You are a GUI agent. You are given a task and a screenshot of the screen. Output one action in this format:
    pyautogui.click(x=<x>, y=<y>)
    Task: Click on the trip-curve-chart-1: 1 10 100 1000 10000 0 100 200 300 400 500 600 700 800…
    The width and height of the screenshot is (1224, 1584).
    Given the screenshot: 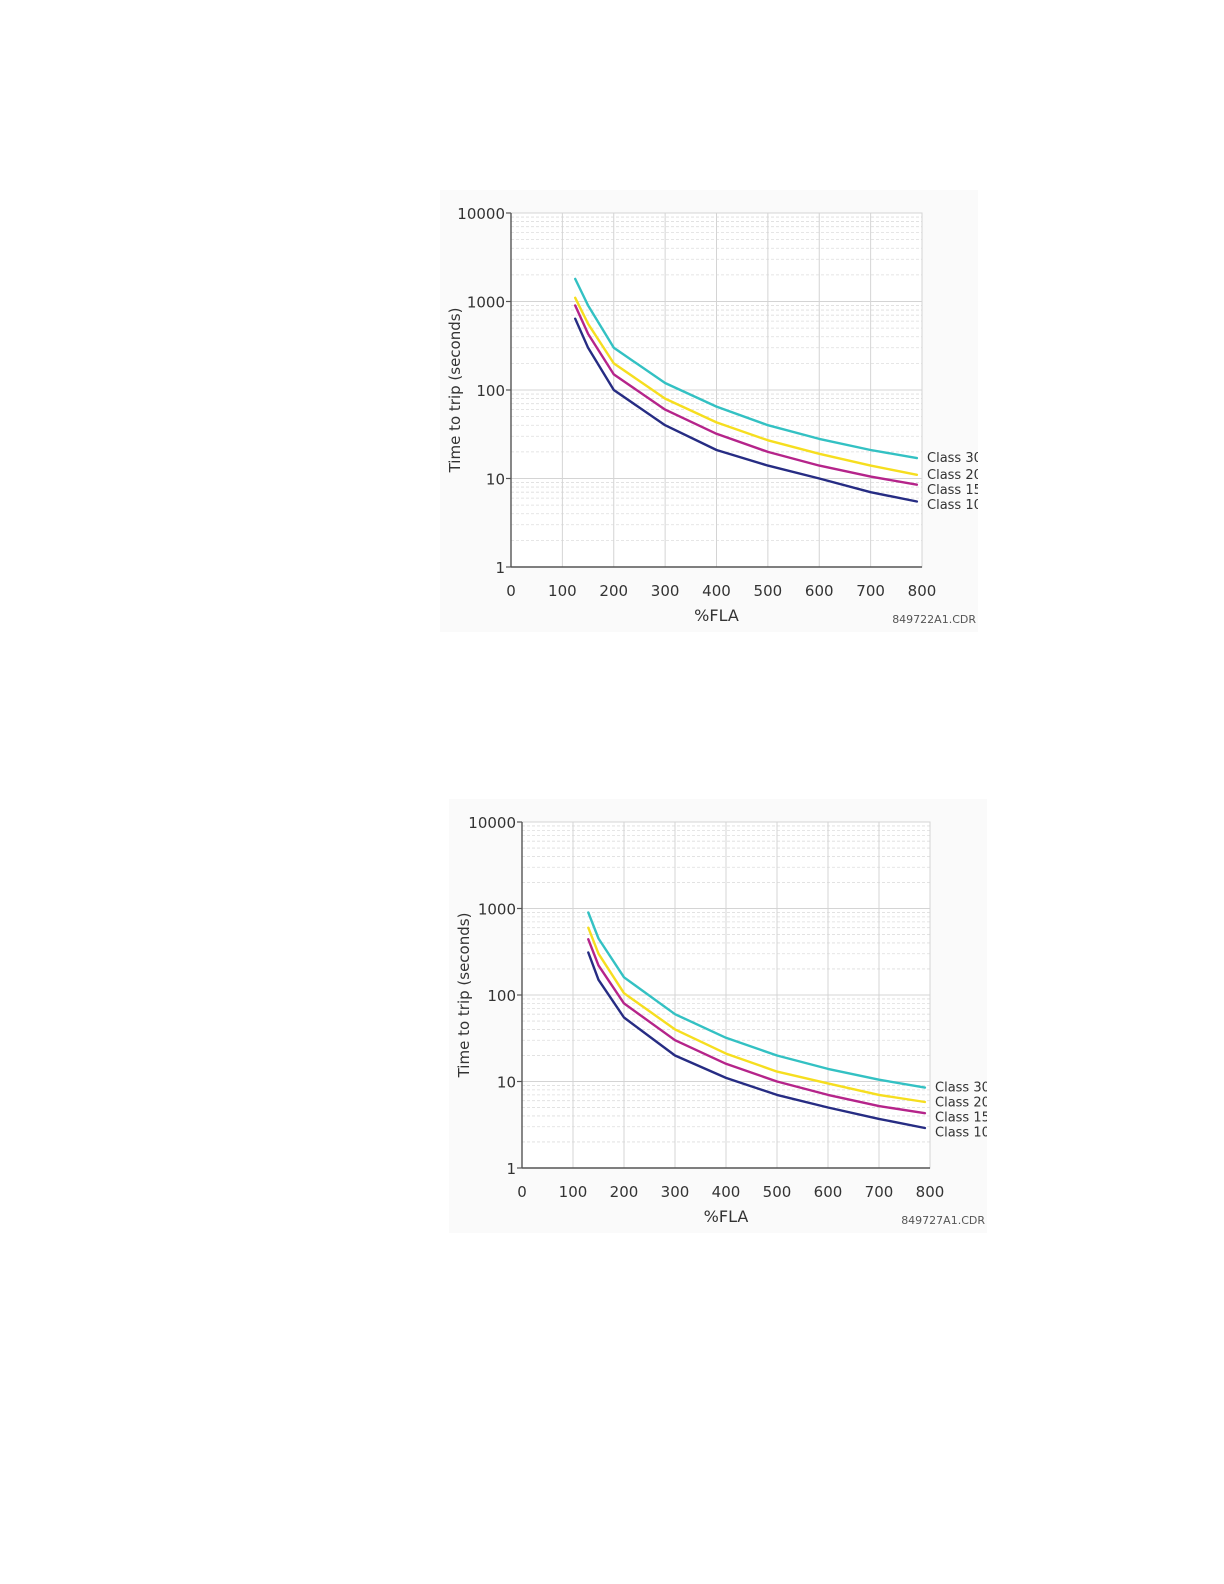 What is the action you would take?
    pyautogui.click(x=709, y=411)
    